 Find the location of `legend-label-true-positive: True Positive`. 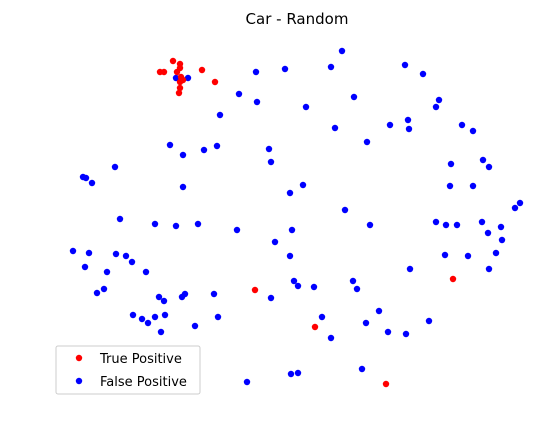

legend-label-true-positive: True Positive is located at coordinates (140, 359).